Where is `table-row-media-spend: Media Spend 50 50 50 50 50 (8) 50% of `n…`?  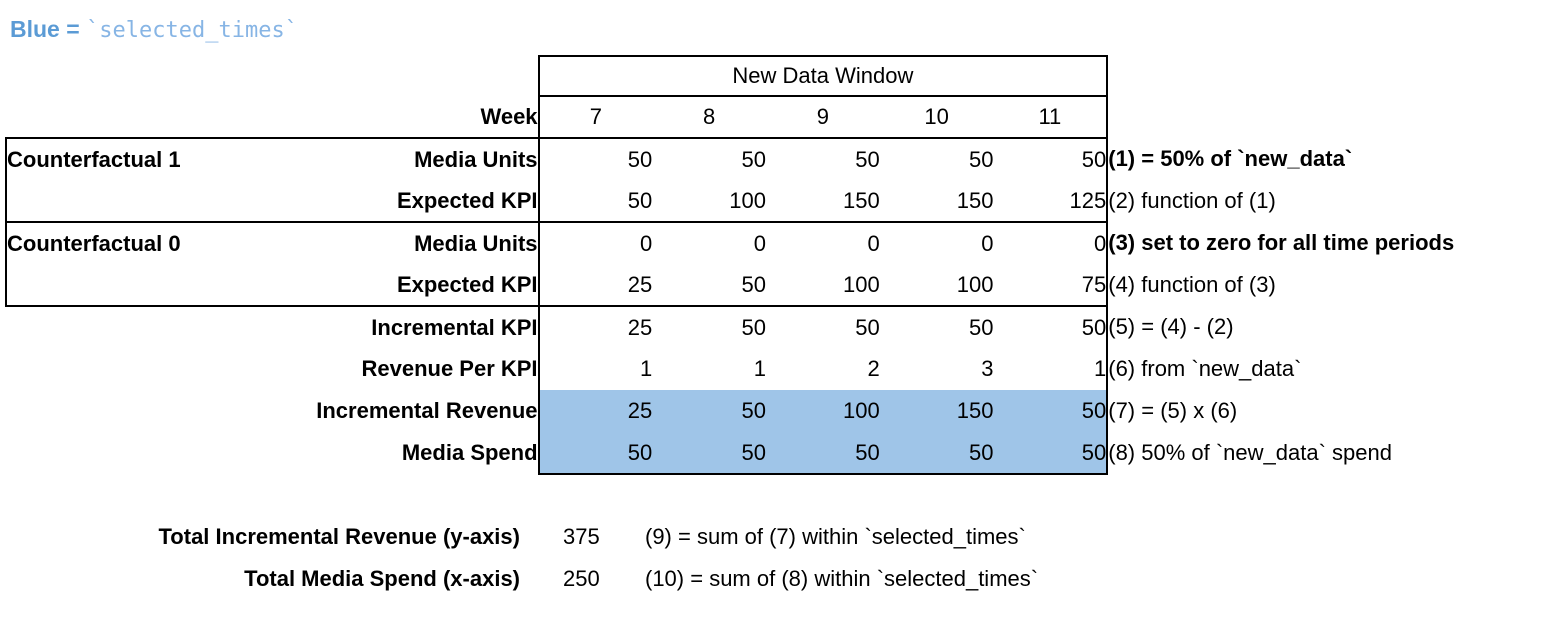
table-row-media-spend: Media Spend 50 50 50 50 50 (8) 50% of `n… is located at coordinates (774, 453).